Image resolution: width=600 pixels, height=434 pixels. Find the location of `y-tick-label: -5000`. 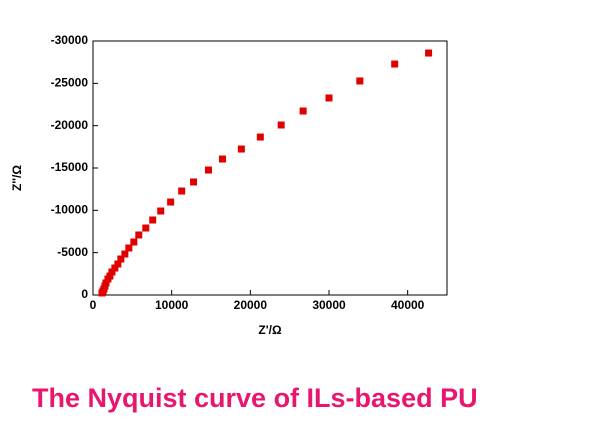

y-tick-label: -5000 is located at coordinates (72, 252).